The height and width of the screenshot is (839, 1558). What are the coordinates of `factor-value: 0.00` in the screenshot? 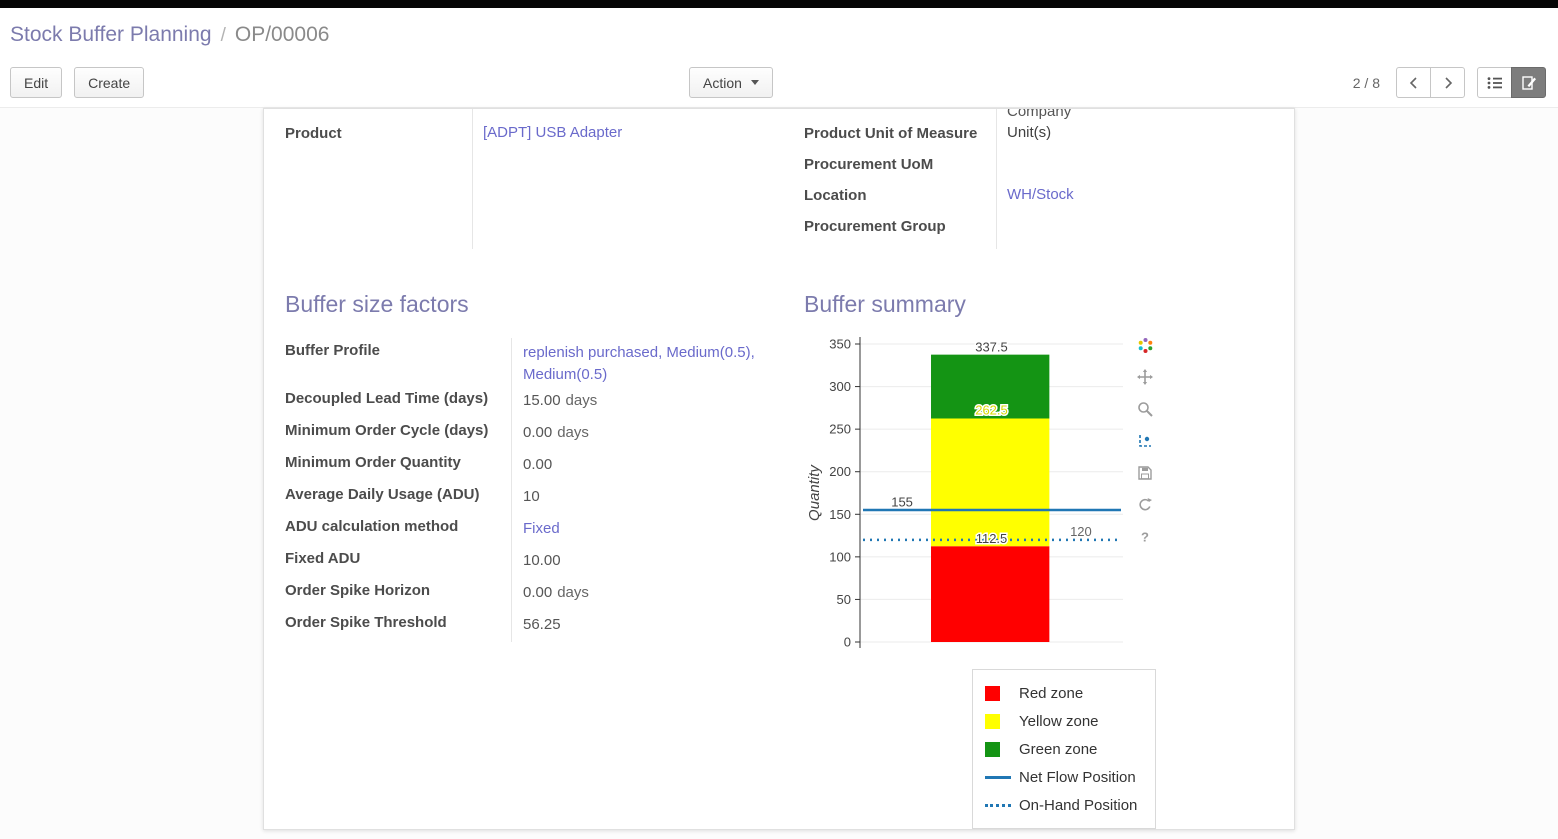 It's located at (538, 464).